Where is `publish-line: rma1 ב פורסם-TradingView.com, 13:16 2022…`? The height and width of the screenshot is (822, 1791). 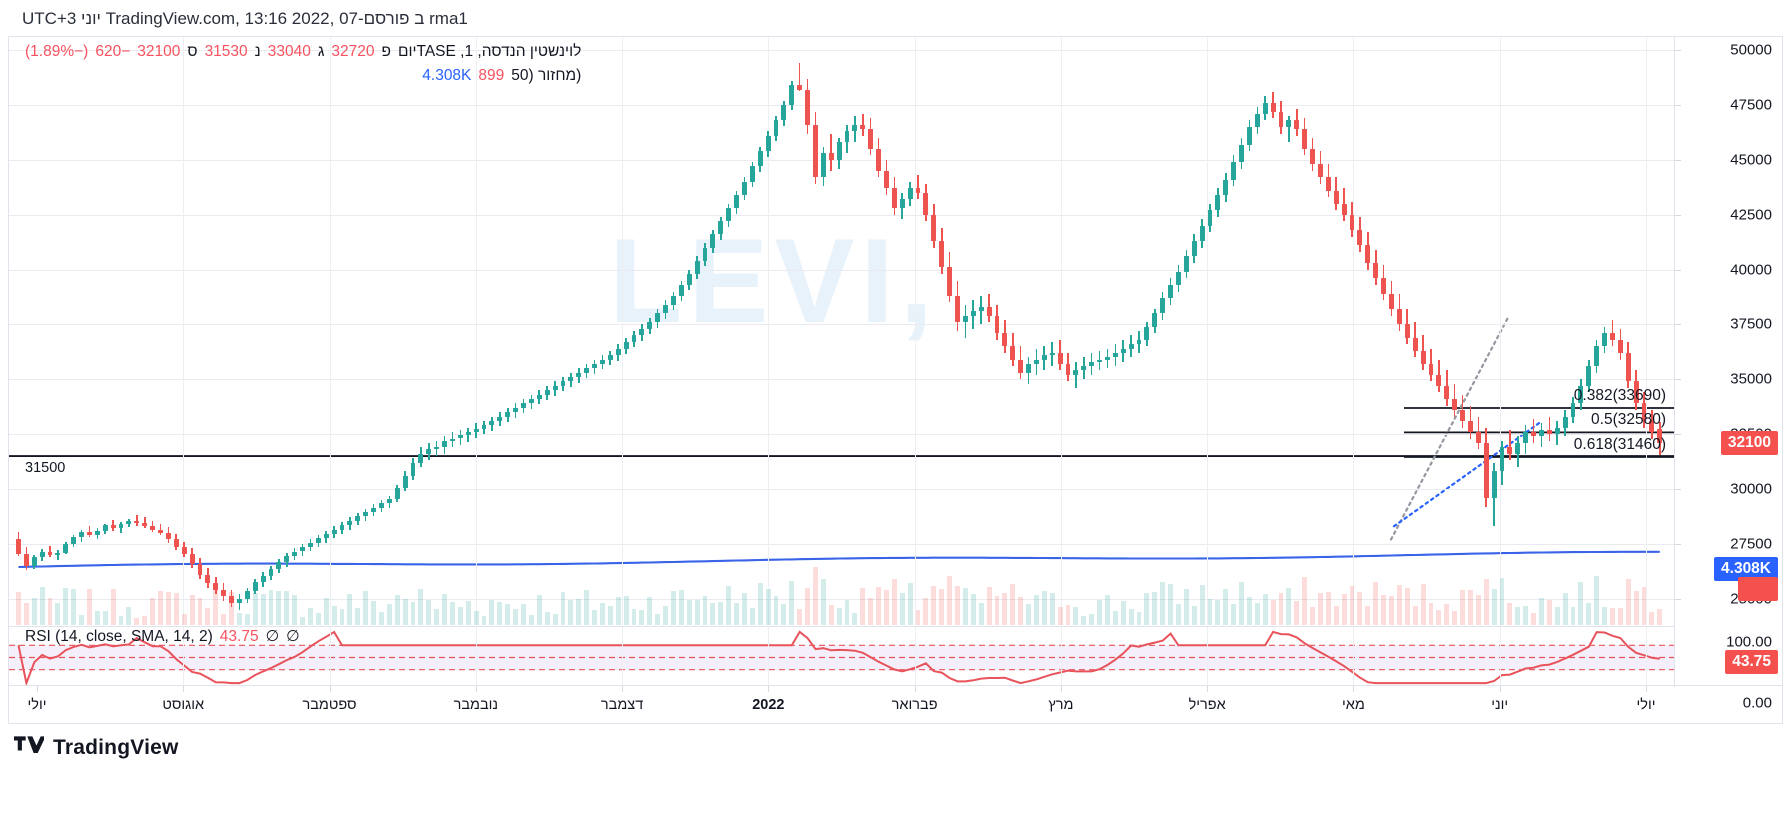
publish-line: rma1 ב פורסם-TradingView.com, 13:16 2022… is located at coordinates (245, 18).